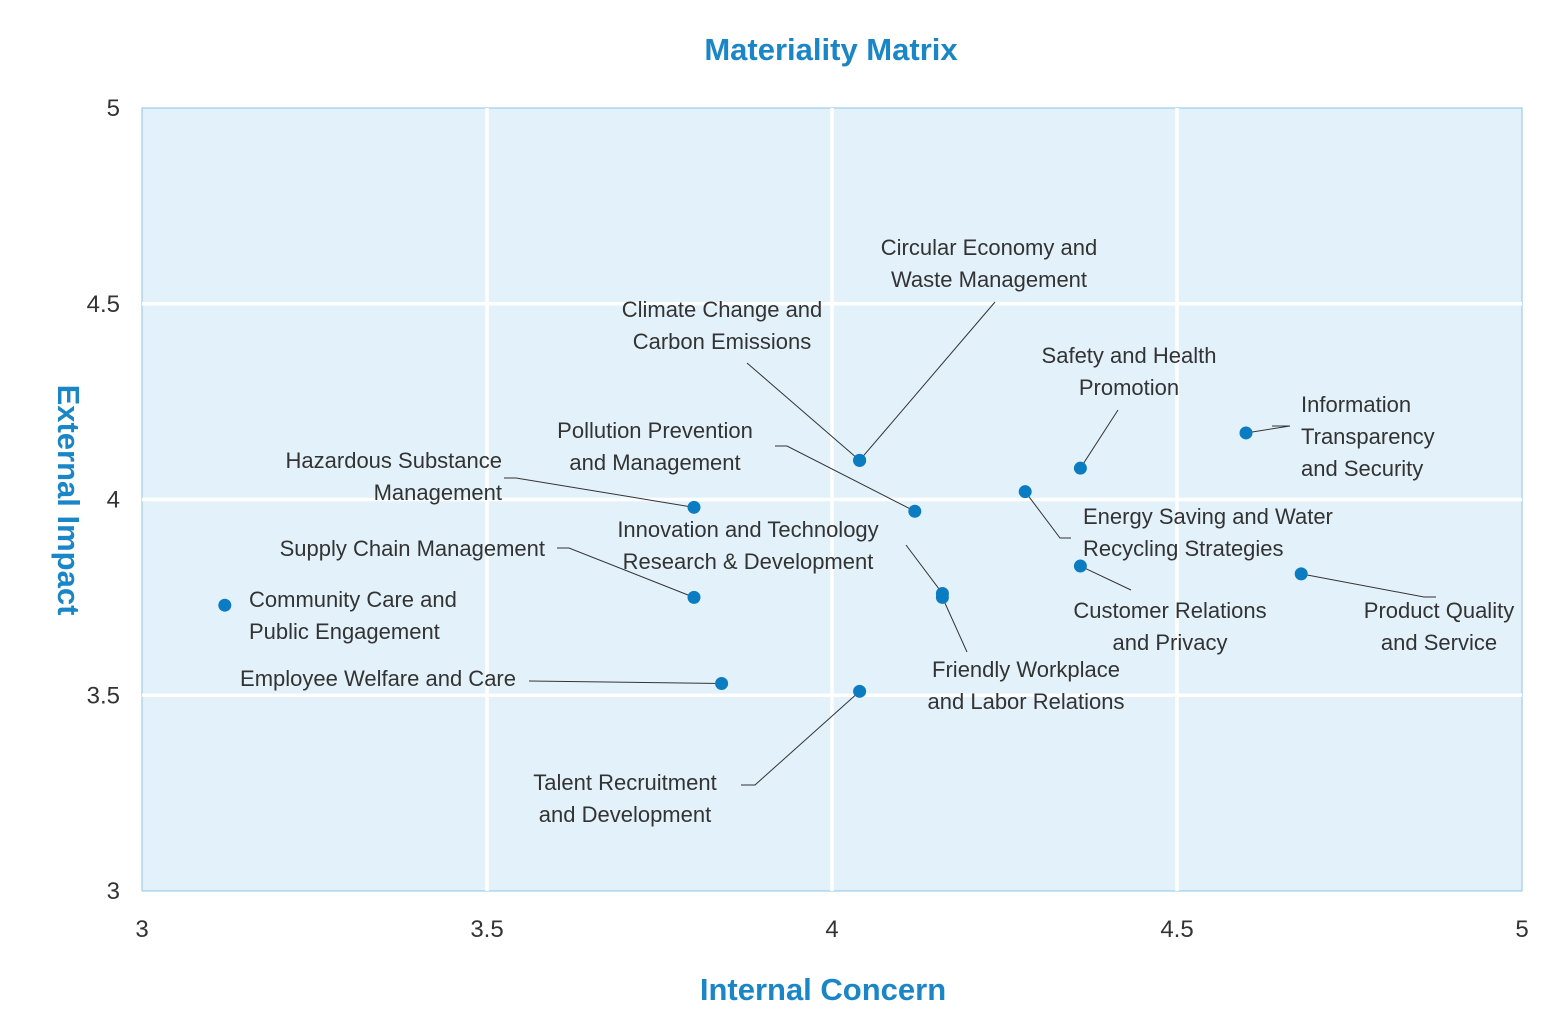 The width and height of the screenshot is (1563, 1031). I want to click on y-axis-title: External Impact, so click(68, 500).